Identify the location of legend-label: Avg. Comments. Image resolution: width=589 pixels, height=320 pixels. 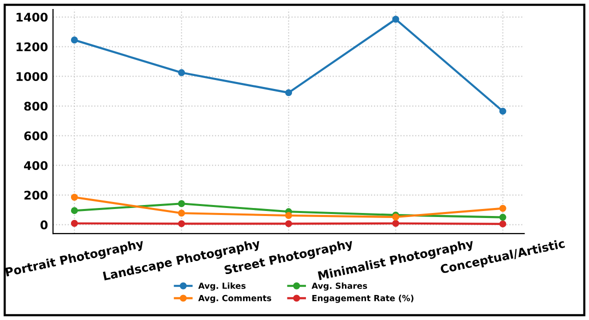
(235, 298).